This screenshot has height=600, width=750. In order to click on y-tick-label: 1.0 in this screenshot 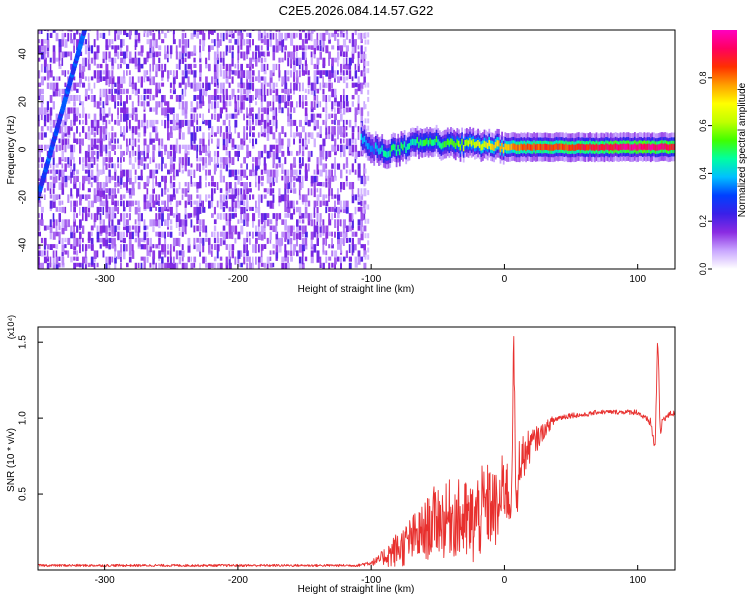, I will do `click(23, 418)`.